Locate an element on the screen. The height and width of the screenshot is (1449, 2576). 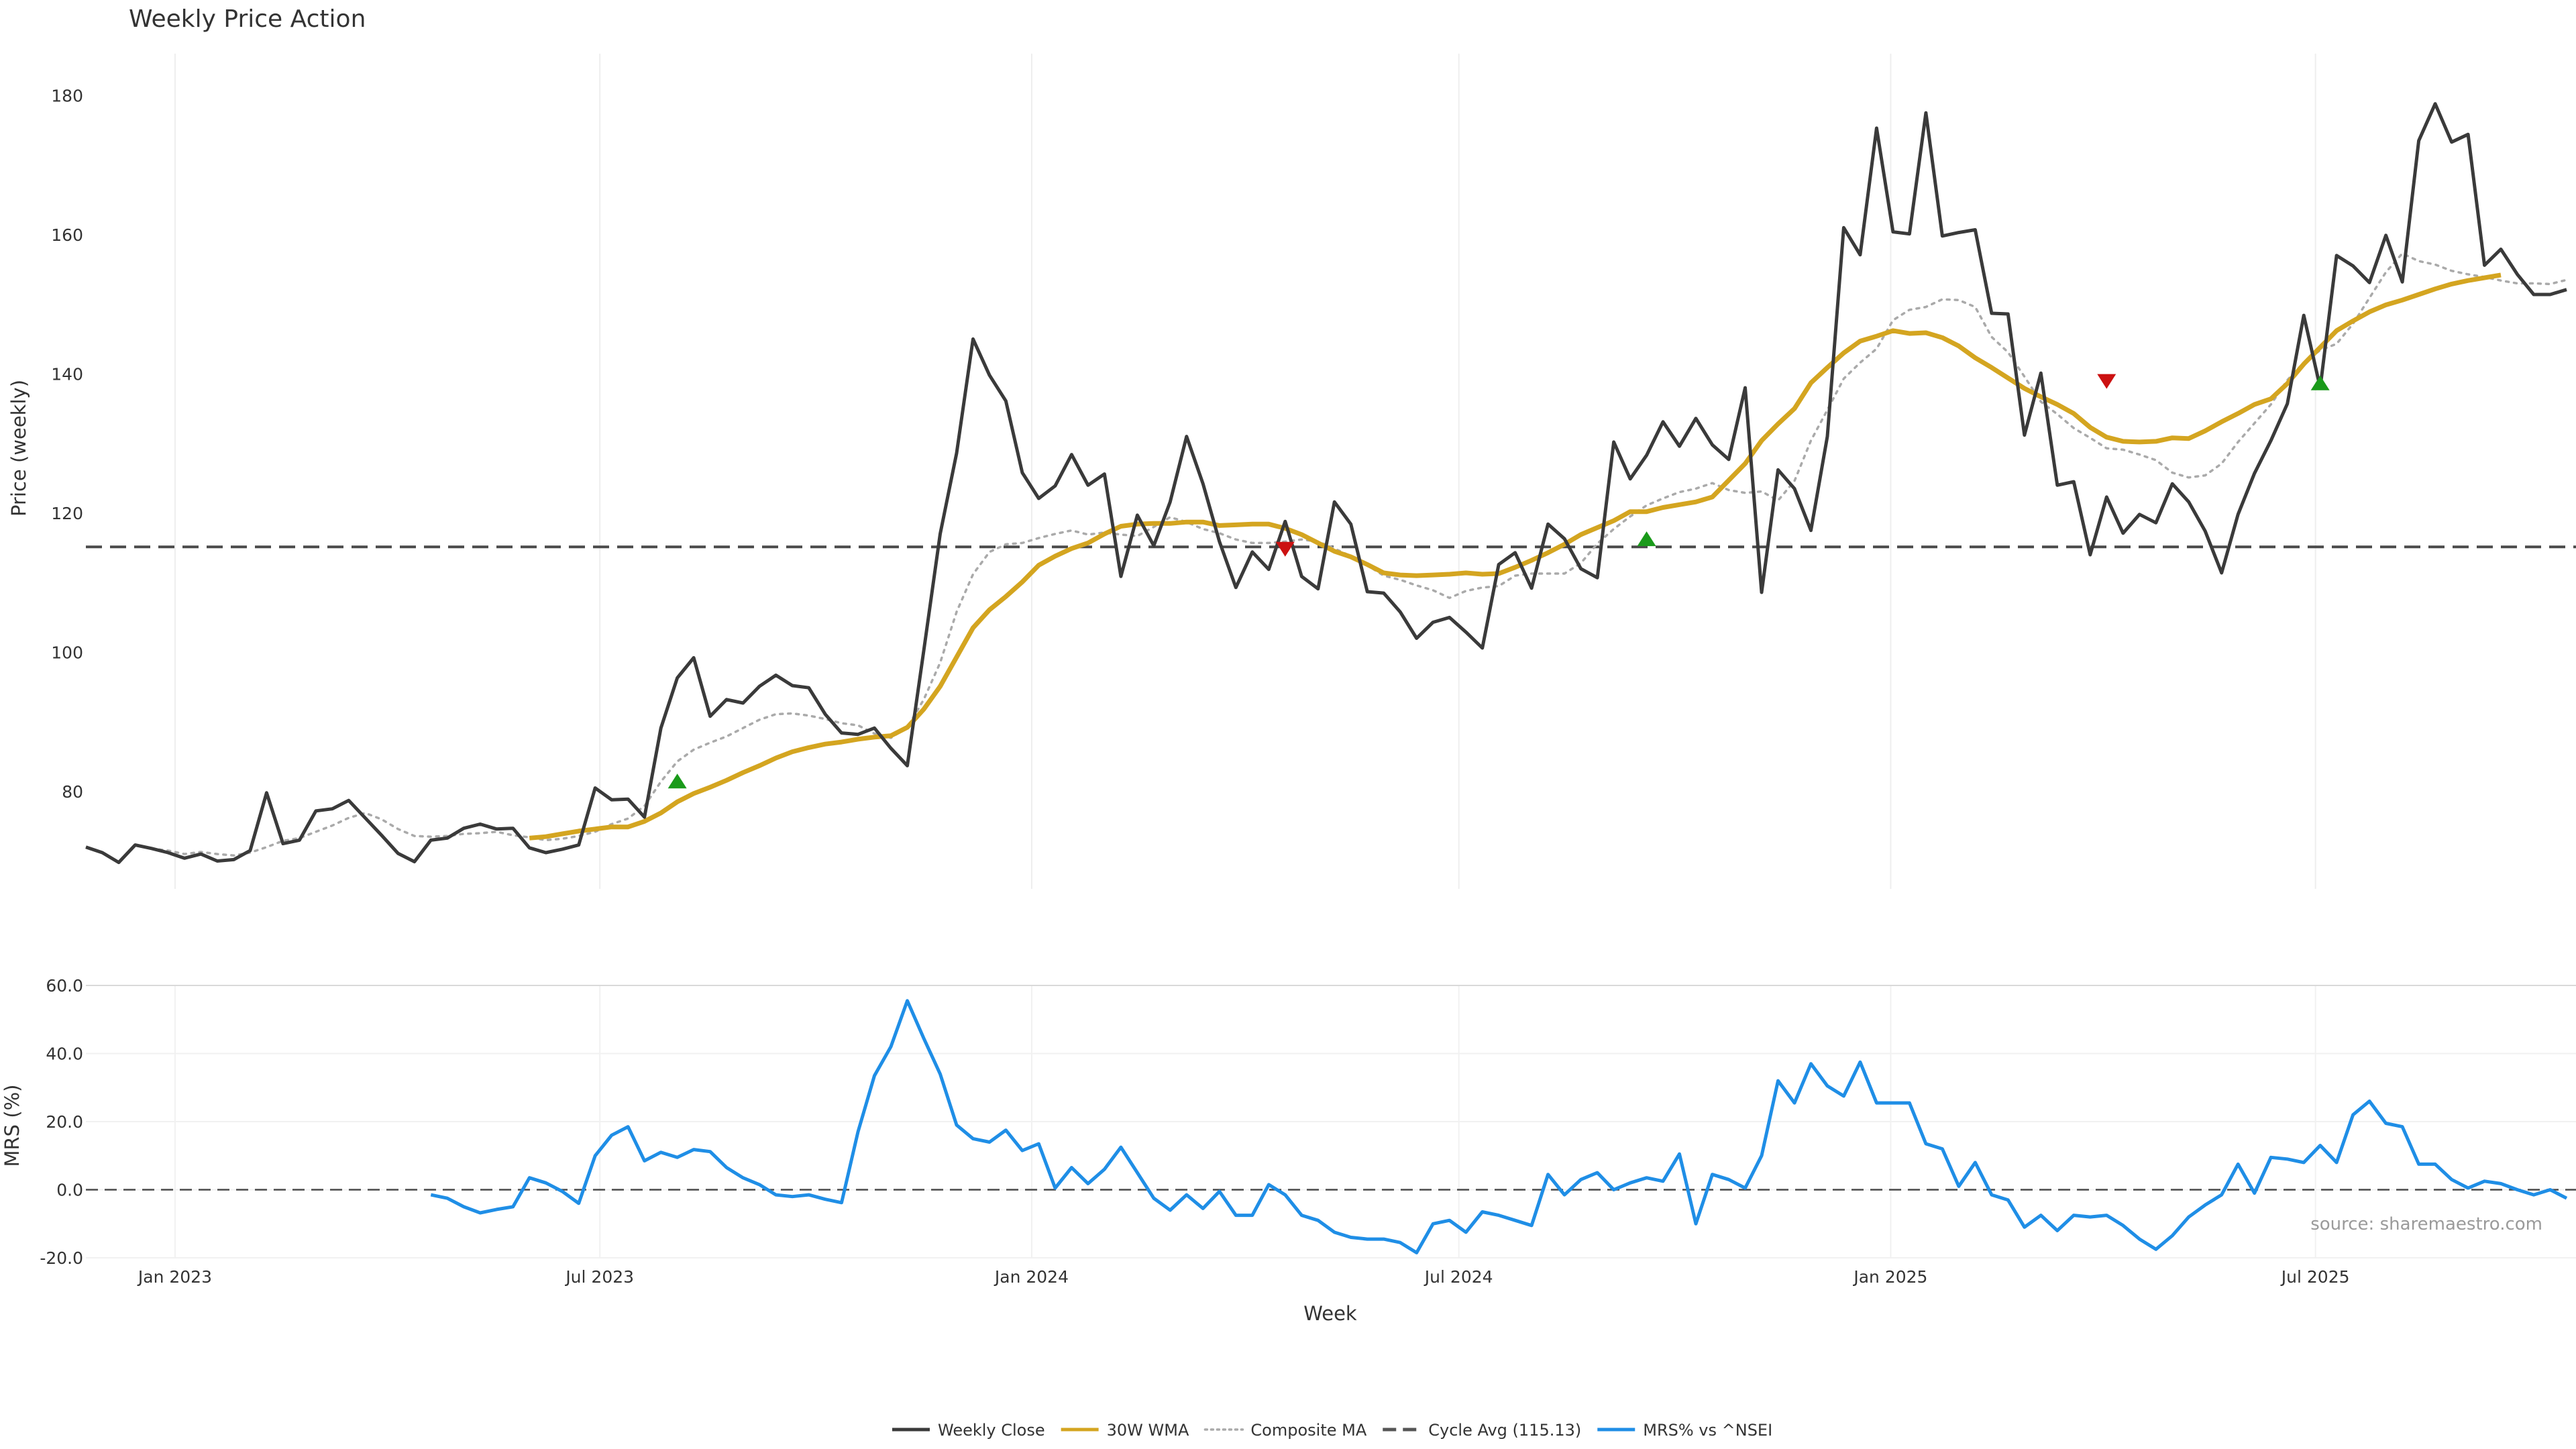
legend-label: Cycle Avg (115.13) is located at coordinates (1504, 1430).